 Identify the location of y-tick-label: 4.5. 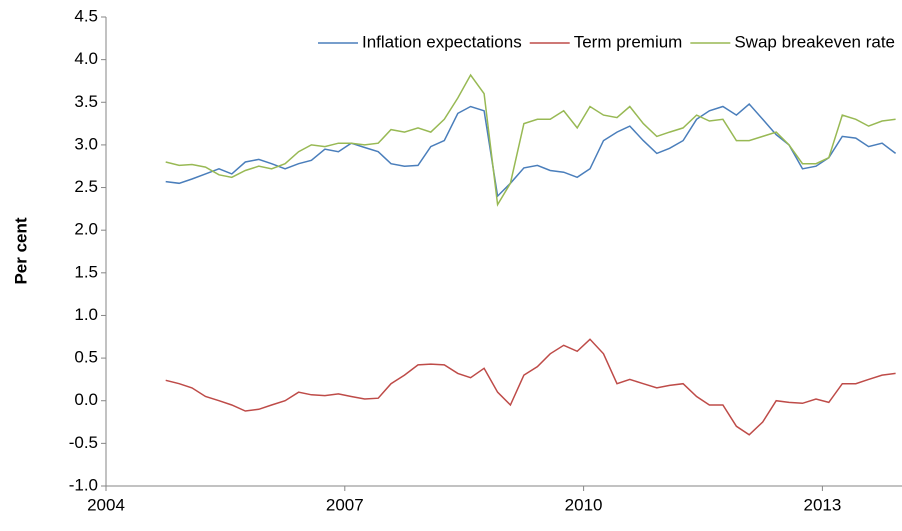
(86, 15).